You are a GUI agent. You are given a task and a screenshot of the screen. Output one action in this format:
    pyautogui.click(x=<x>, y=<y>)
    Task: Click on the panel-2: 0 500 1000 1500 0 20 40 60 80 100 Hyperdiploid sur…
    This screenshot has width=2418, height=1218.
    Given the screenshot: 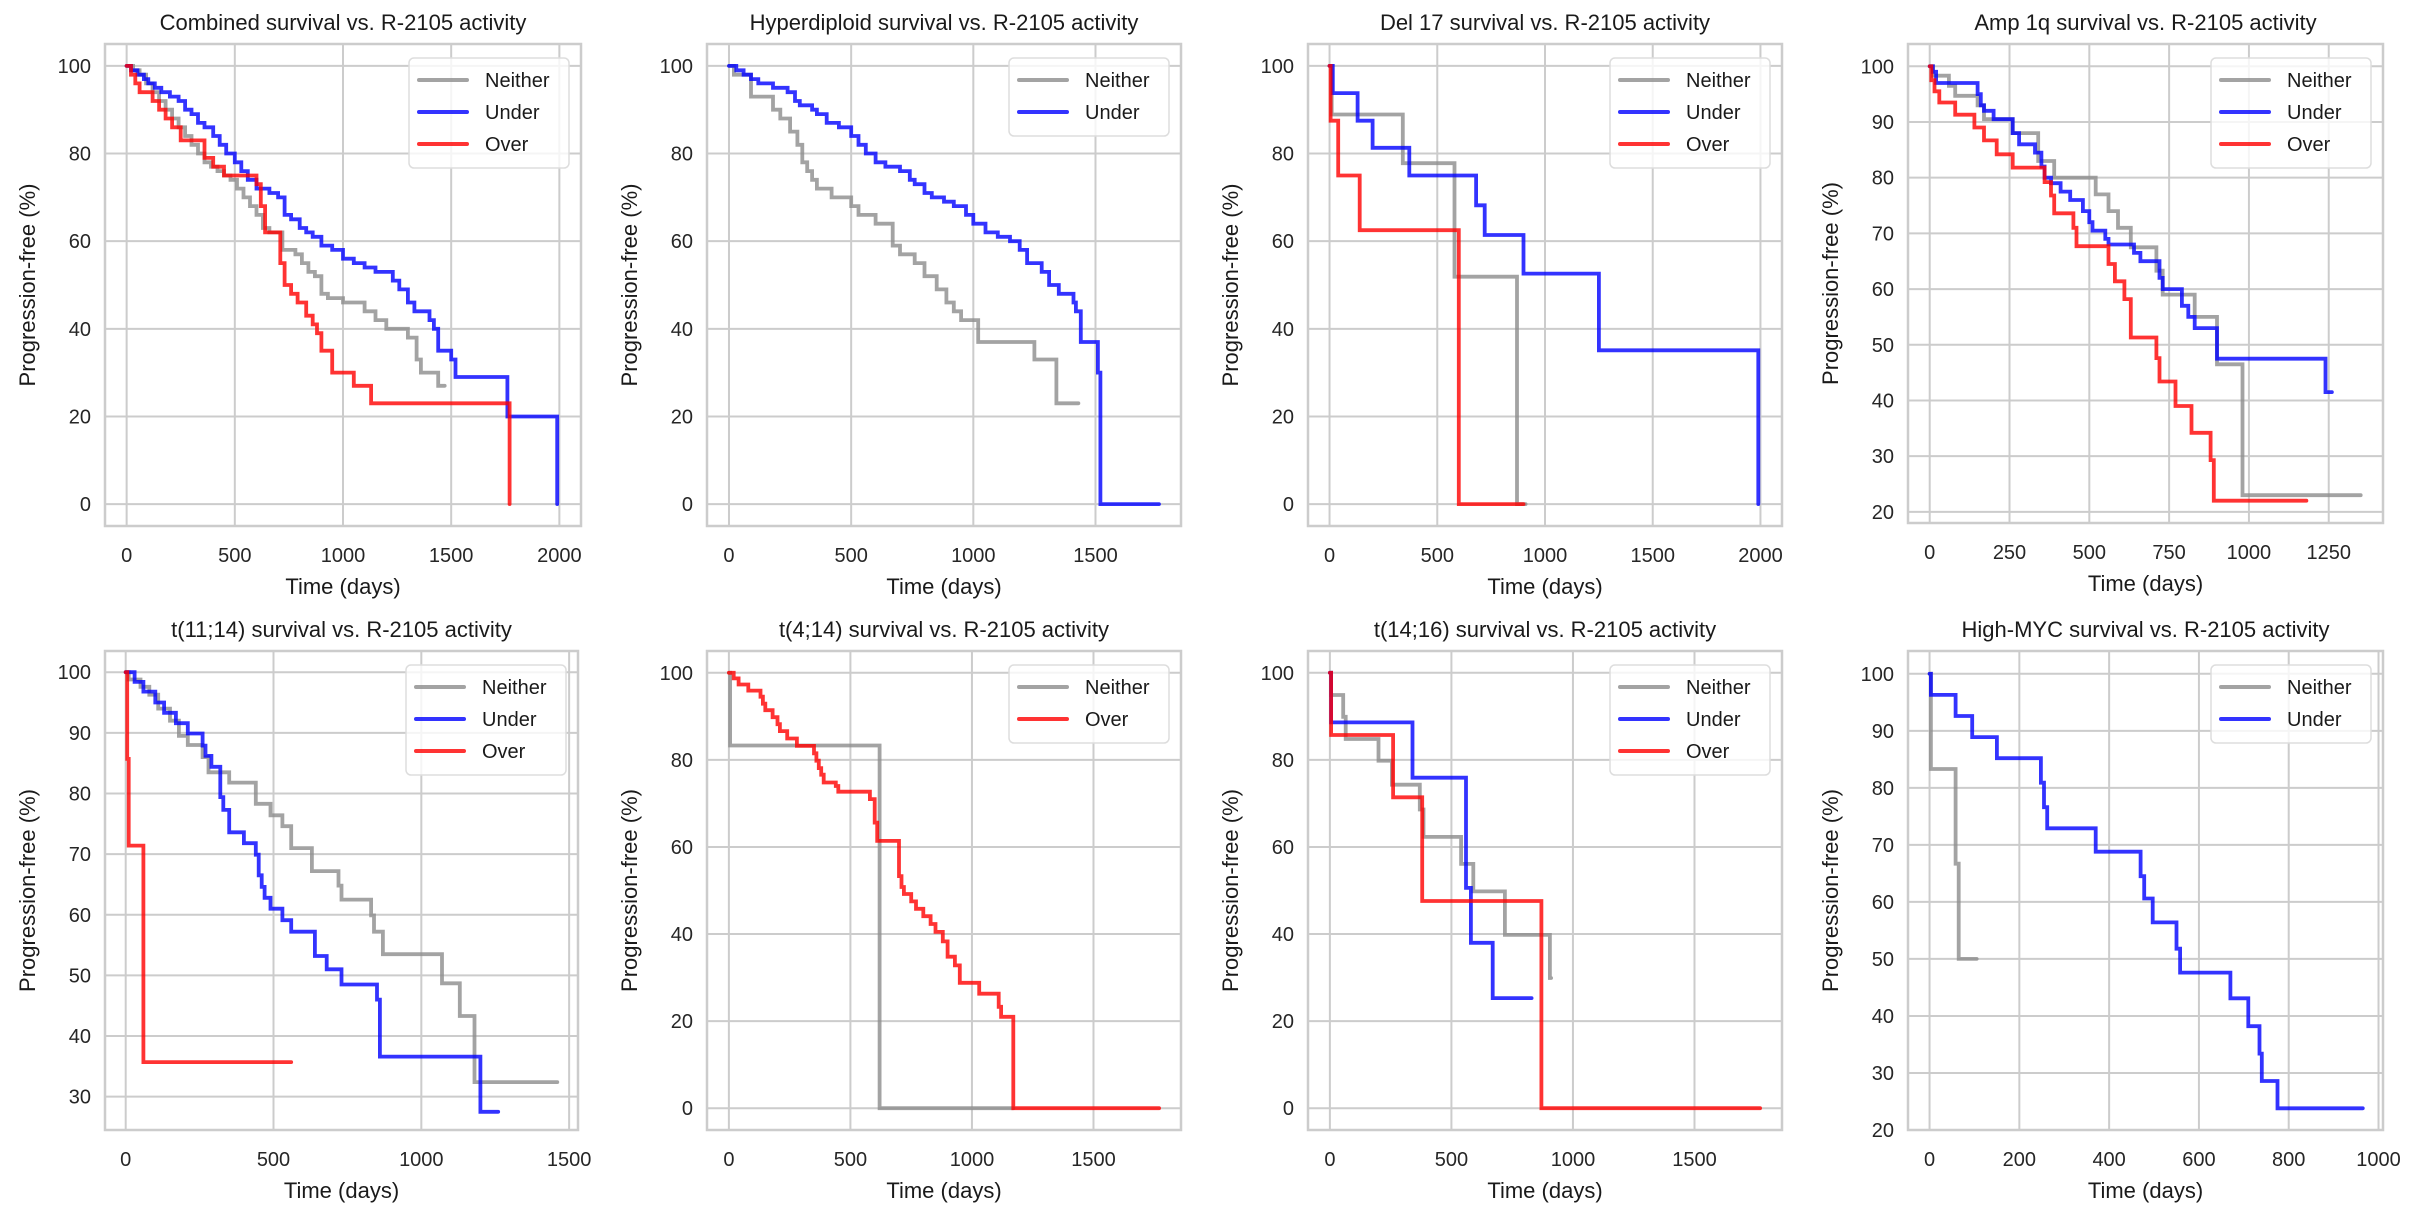 What is the action you would take?
    pyautogui.click(x=900, y=304)
    